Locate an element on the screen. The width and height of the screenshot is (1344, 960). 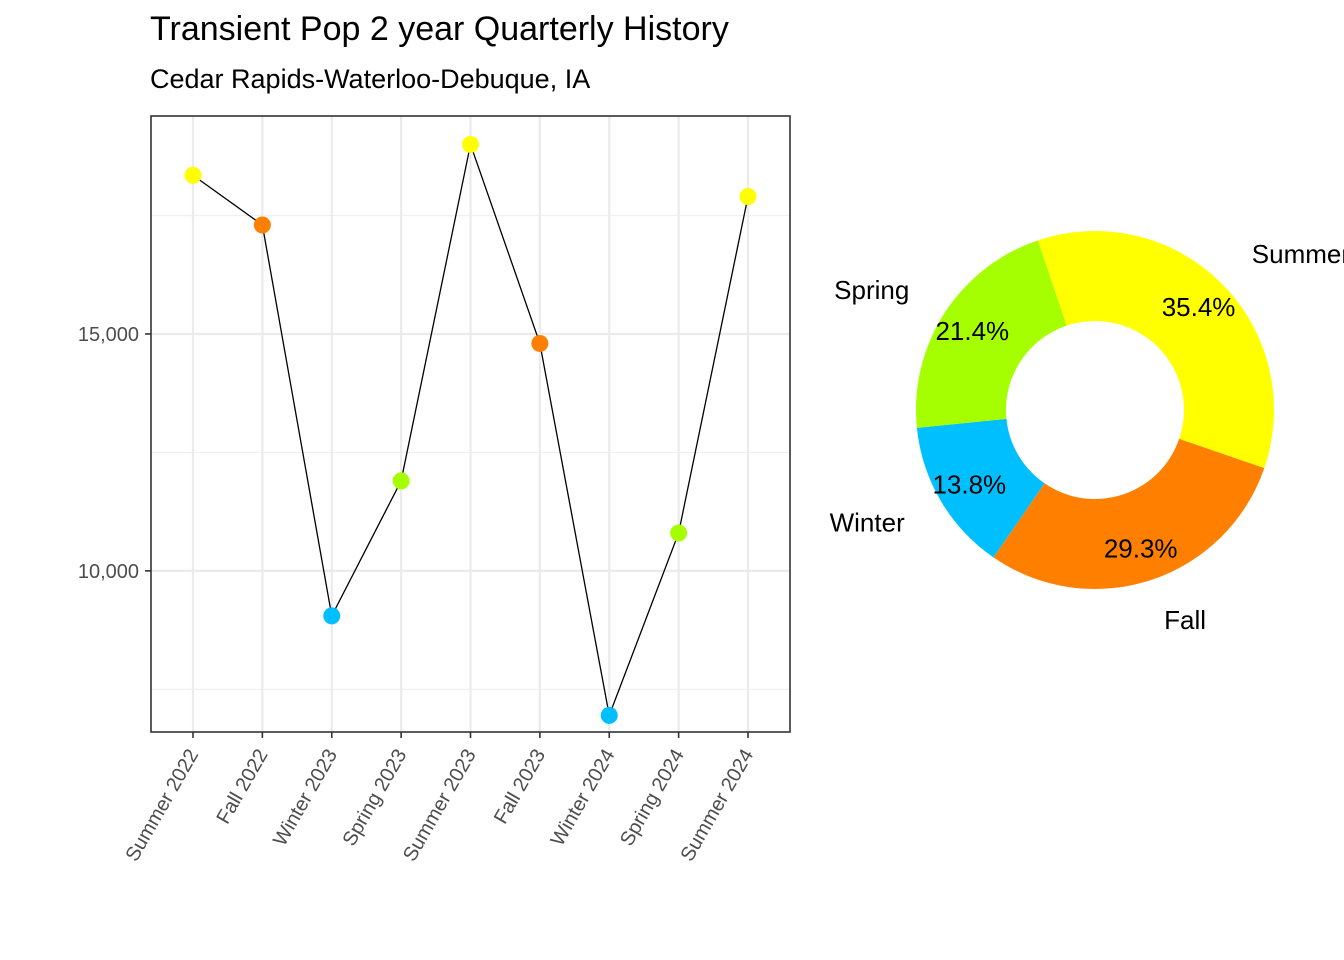
x-tick-label: Winter 2024 is located at coordinates (583, 798).